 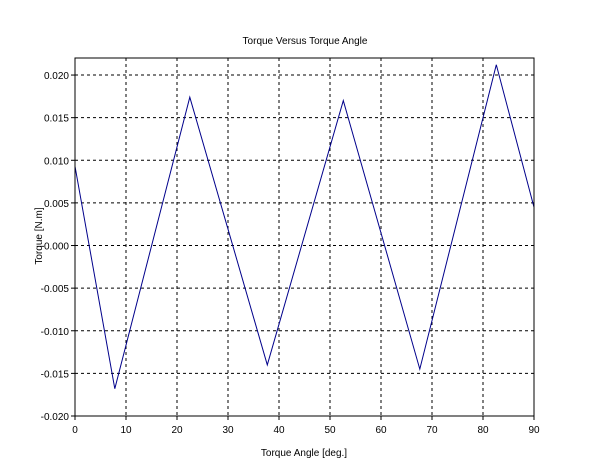 I want to click on y-tick-label: 0.010, so click(x=56, y=161).